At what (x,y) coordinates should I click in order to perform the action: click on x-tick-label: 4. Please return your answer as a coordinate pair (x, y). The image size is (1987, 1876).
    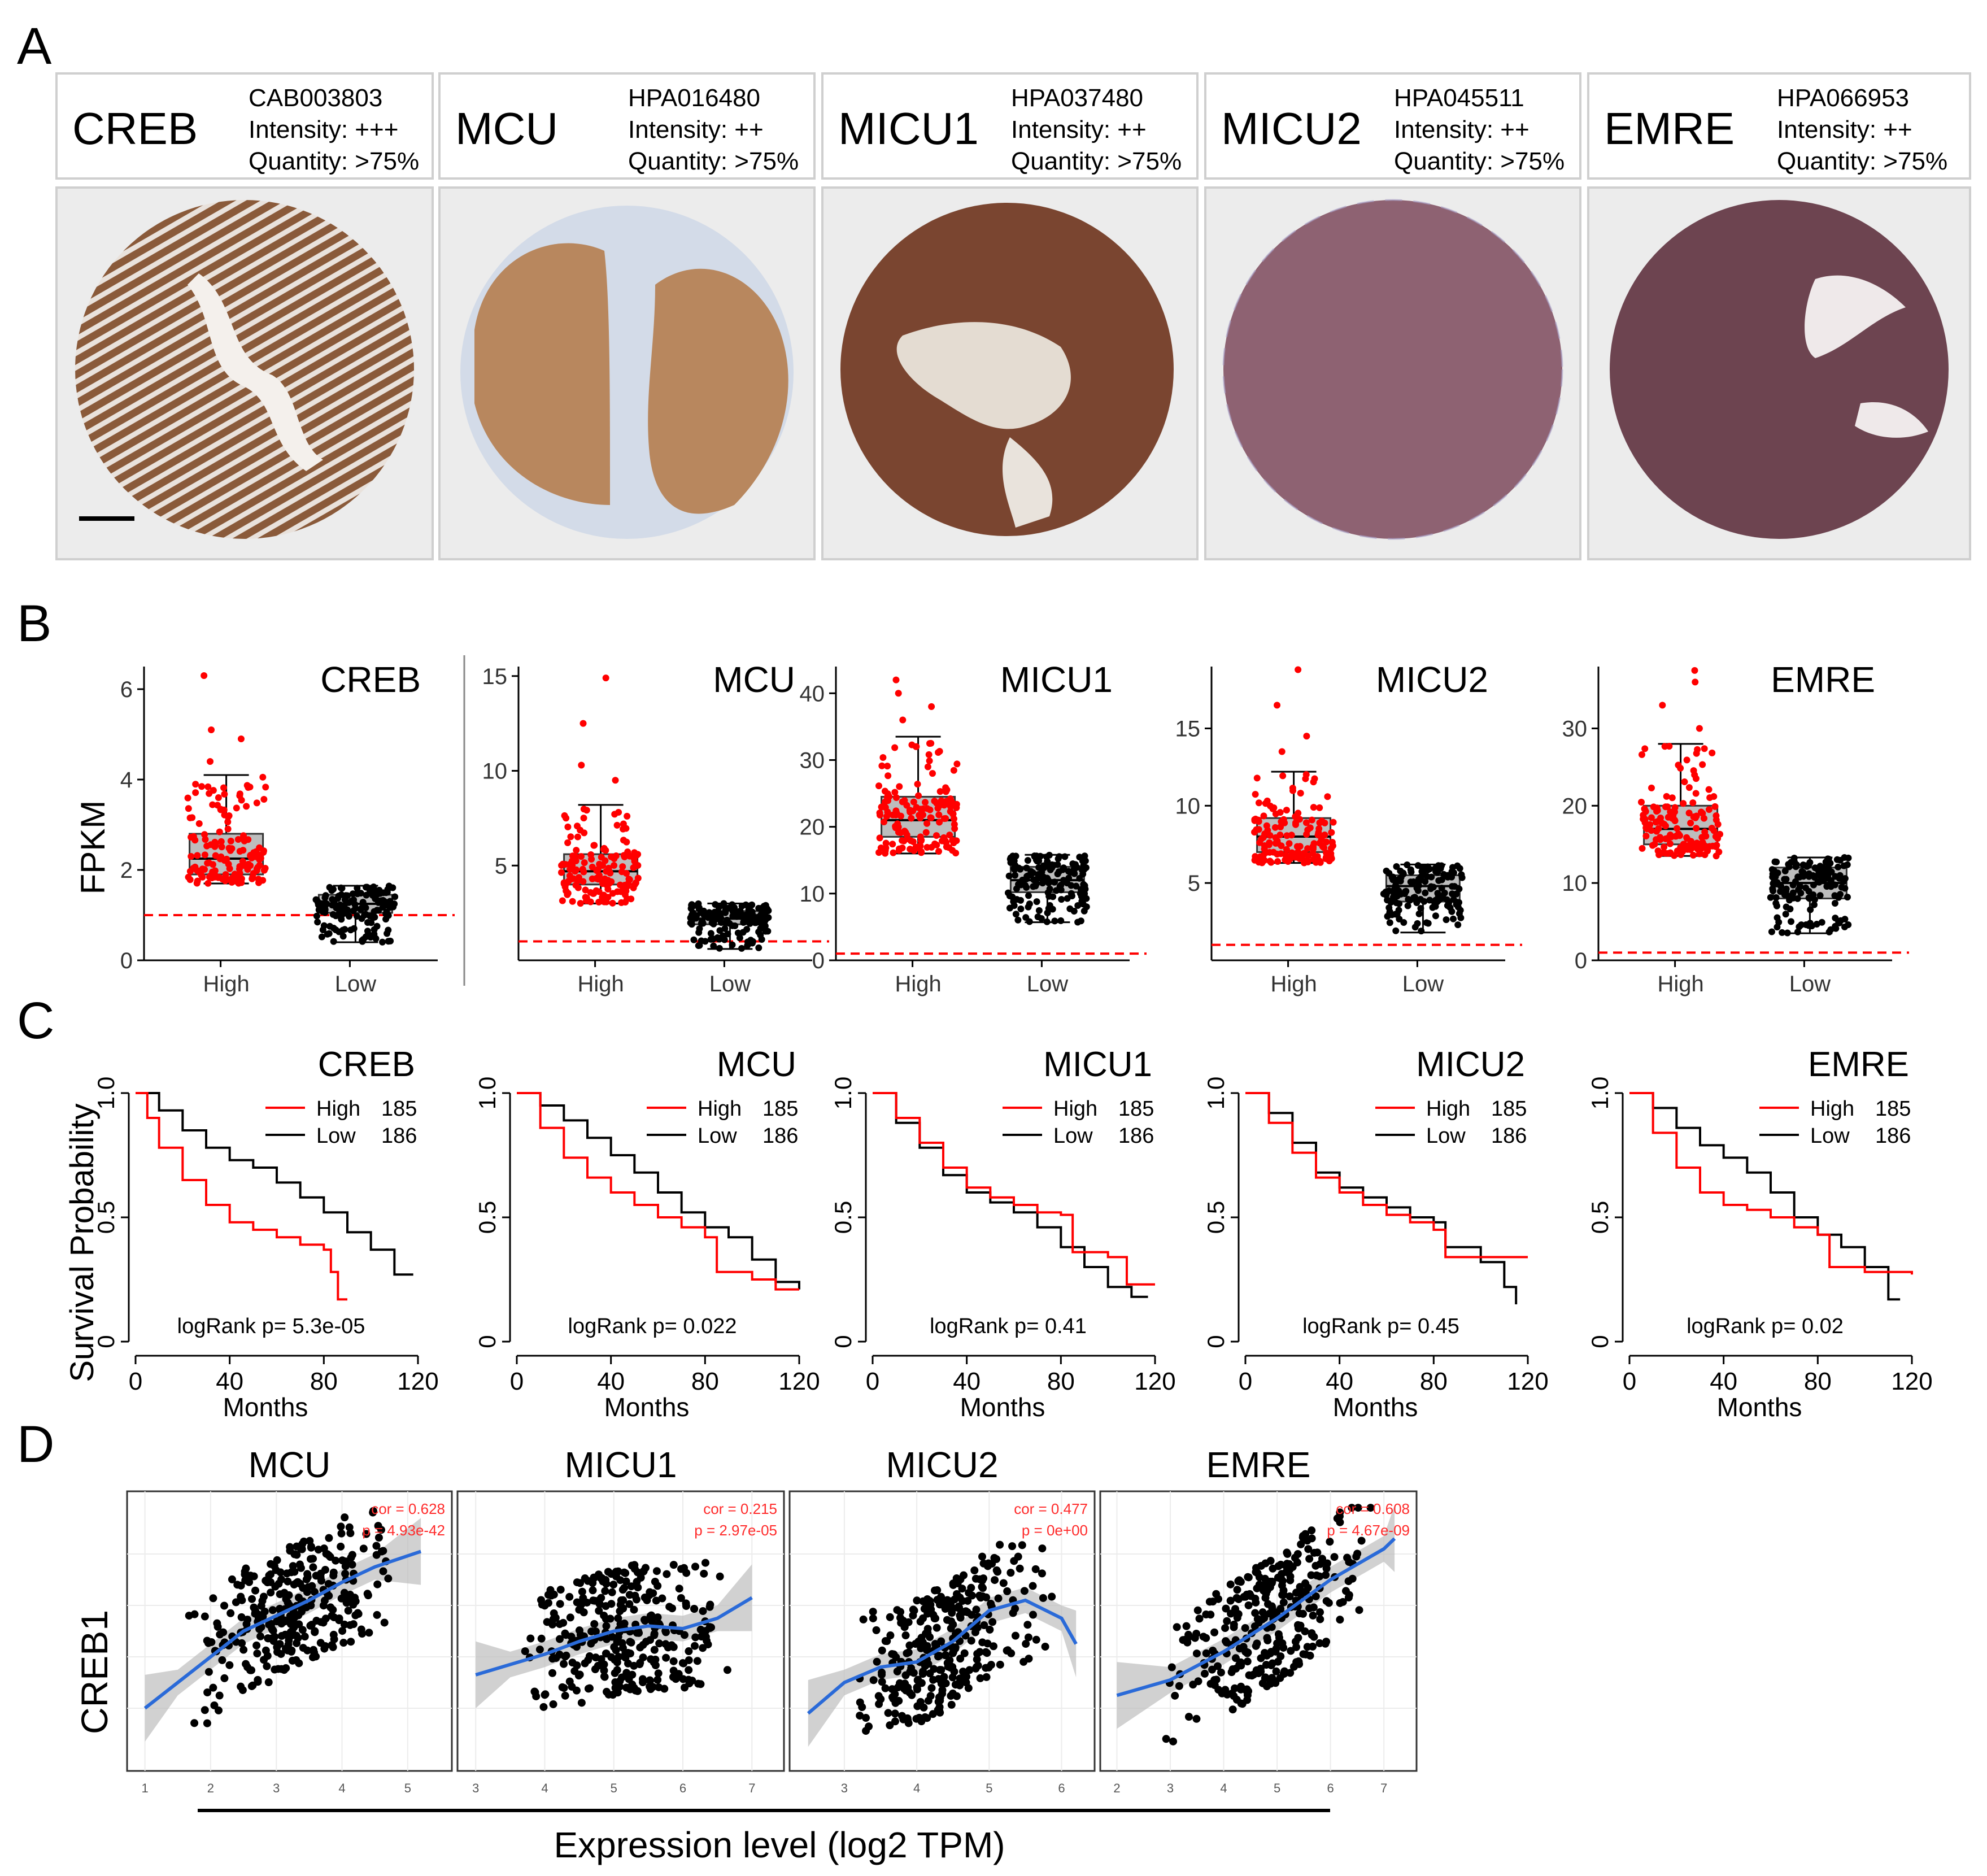
    Looking at the image, I should click on (1223, 1788).